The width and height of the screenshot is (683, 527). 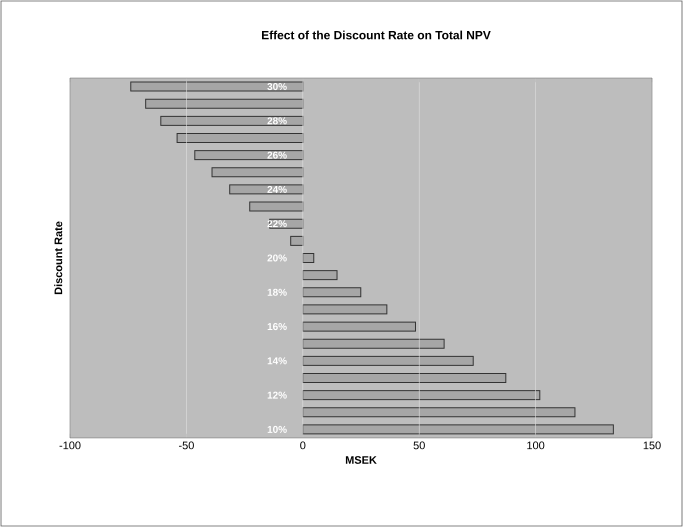 I want to click on y-tick-label: 26%, so click(x=277, y=155).